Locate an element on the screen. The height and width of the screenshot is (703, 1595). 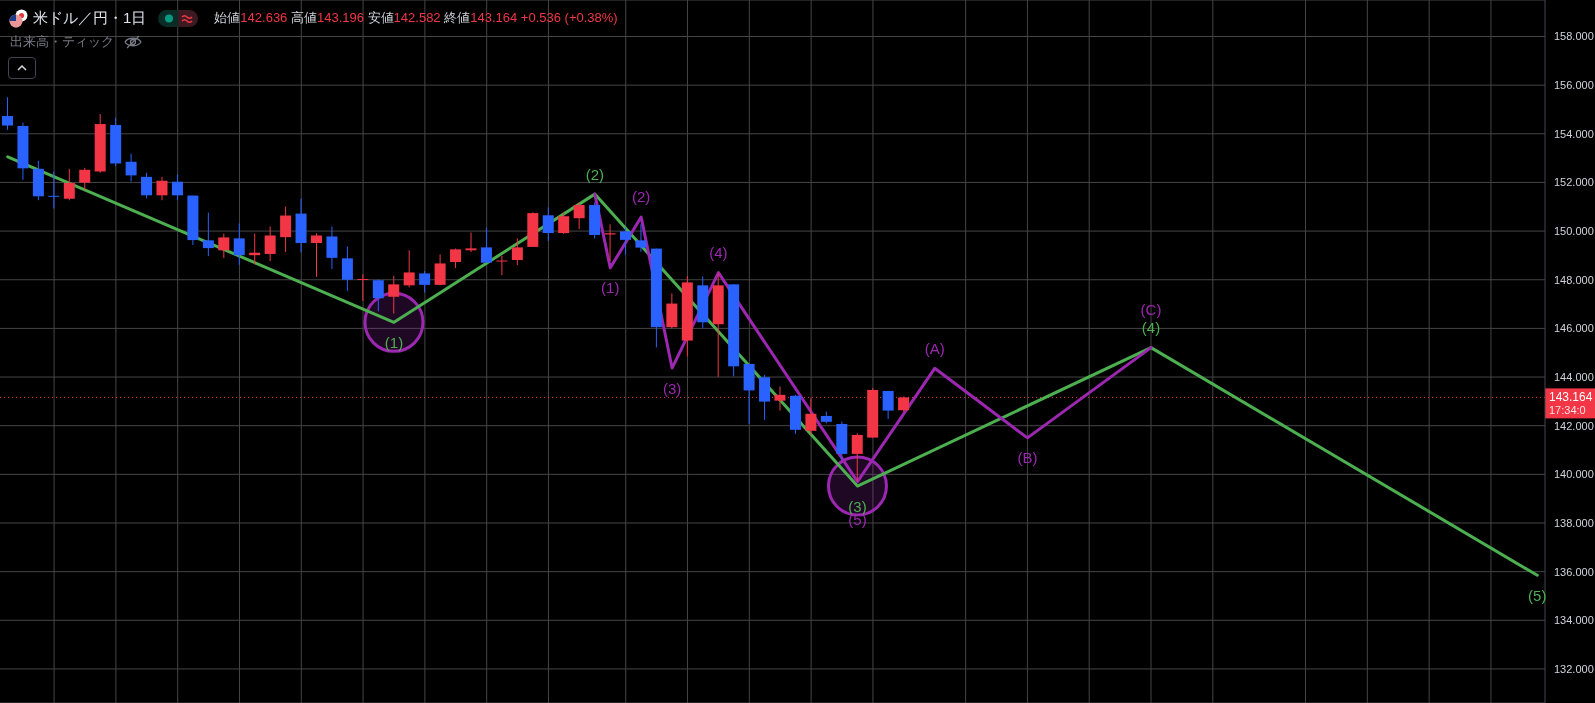
y-tick-label: 156.000 is located at coordinates (1574, 85).